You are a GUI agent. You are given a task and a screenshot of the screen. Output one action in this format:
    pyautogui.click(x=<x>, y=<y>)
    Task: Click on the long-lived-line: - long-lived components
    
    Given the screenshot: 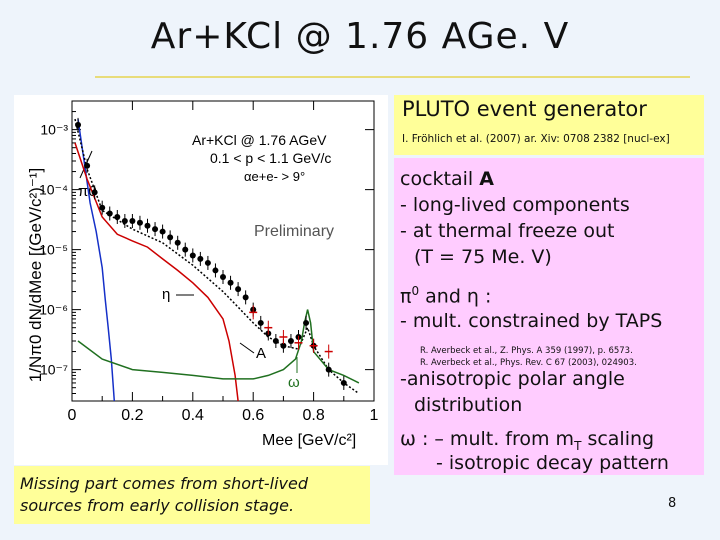 What is the action you would take?
    pyautogui.click(x=515, y=205)
    